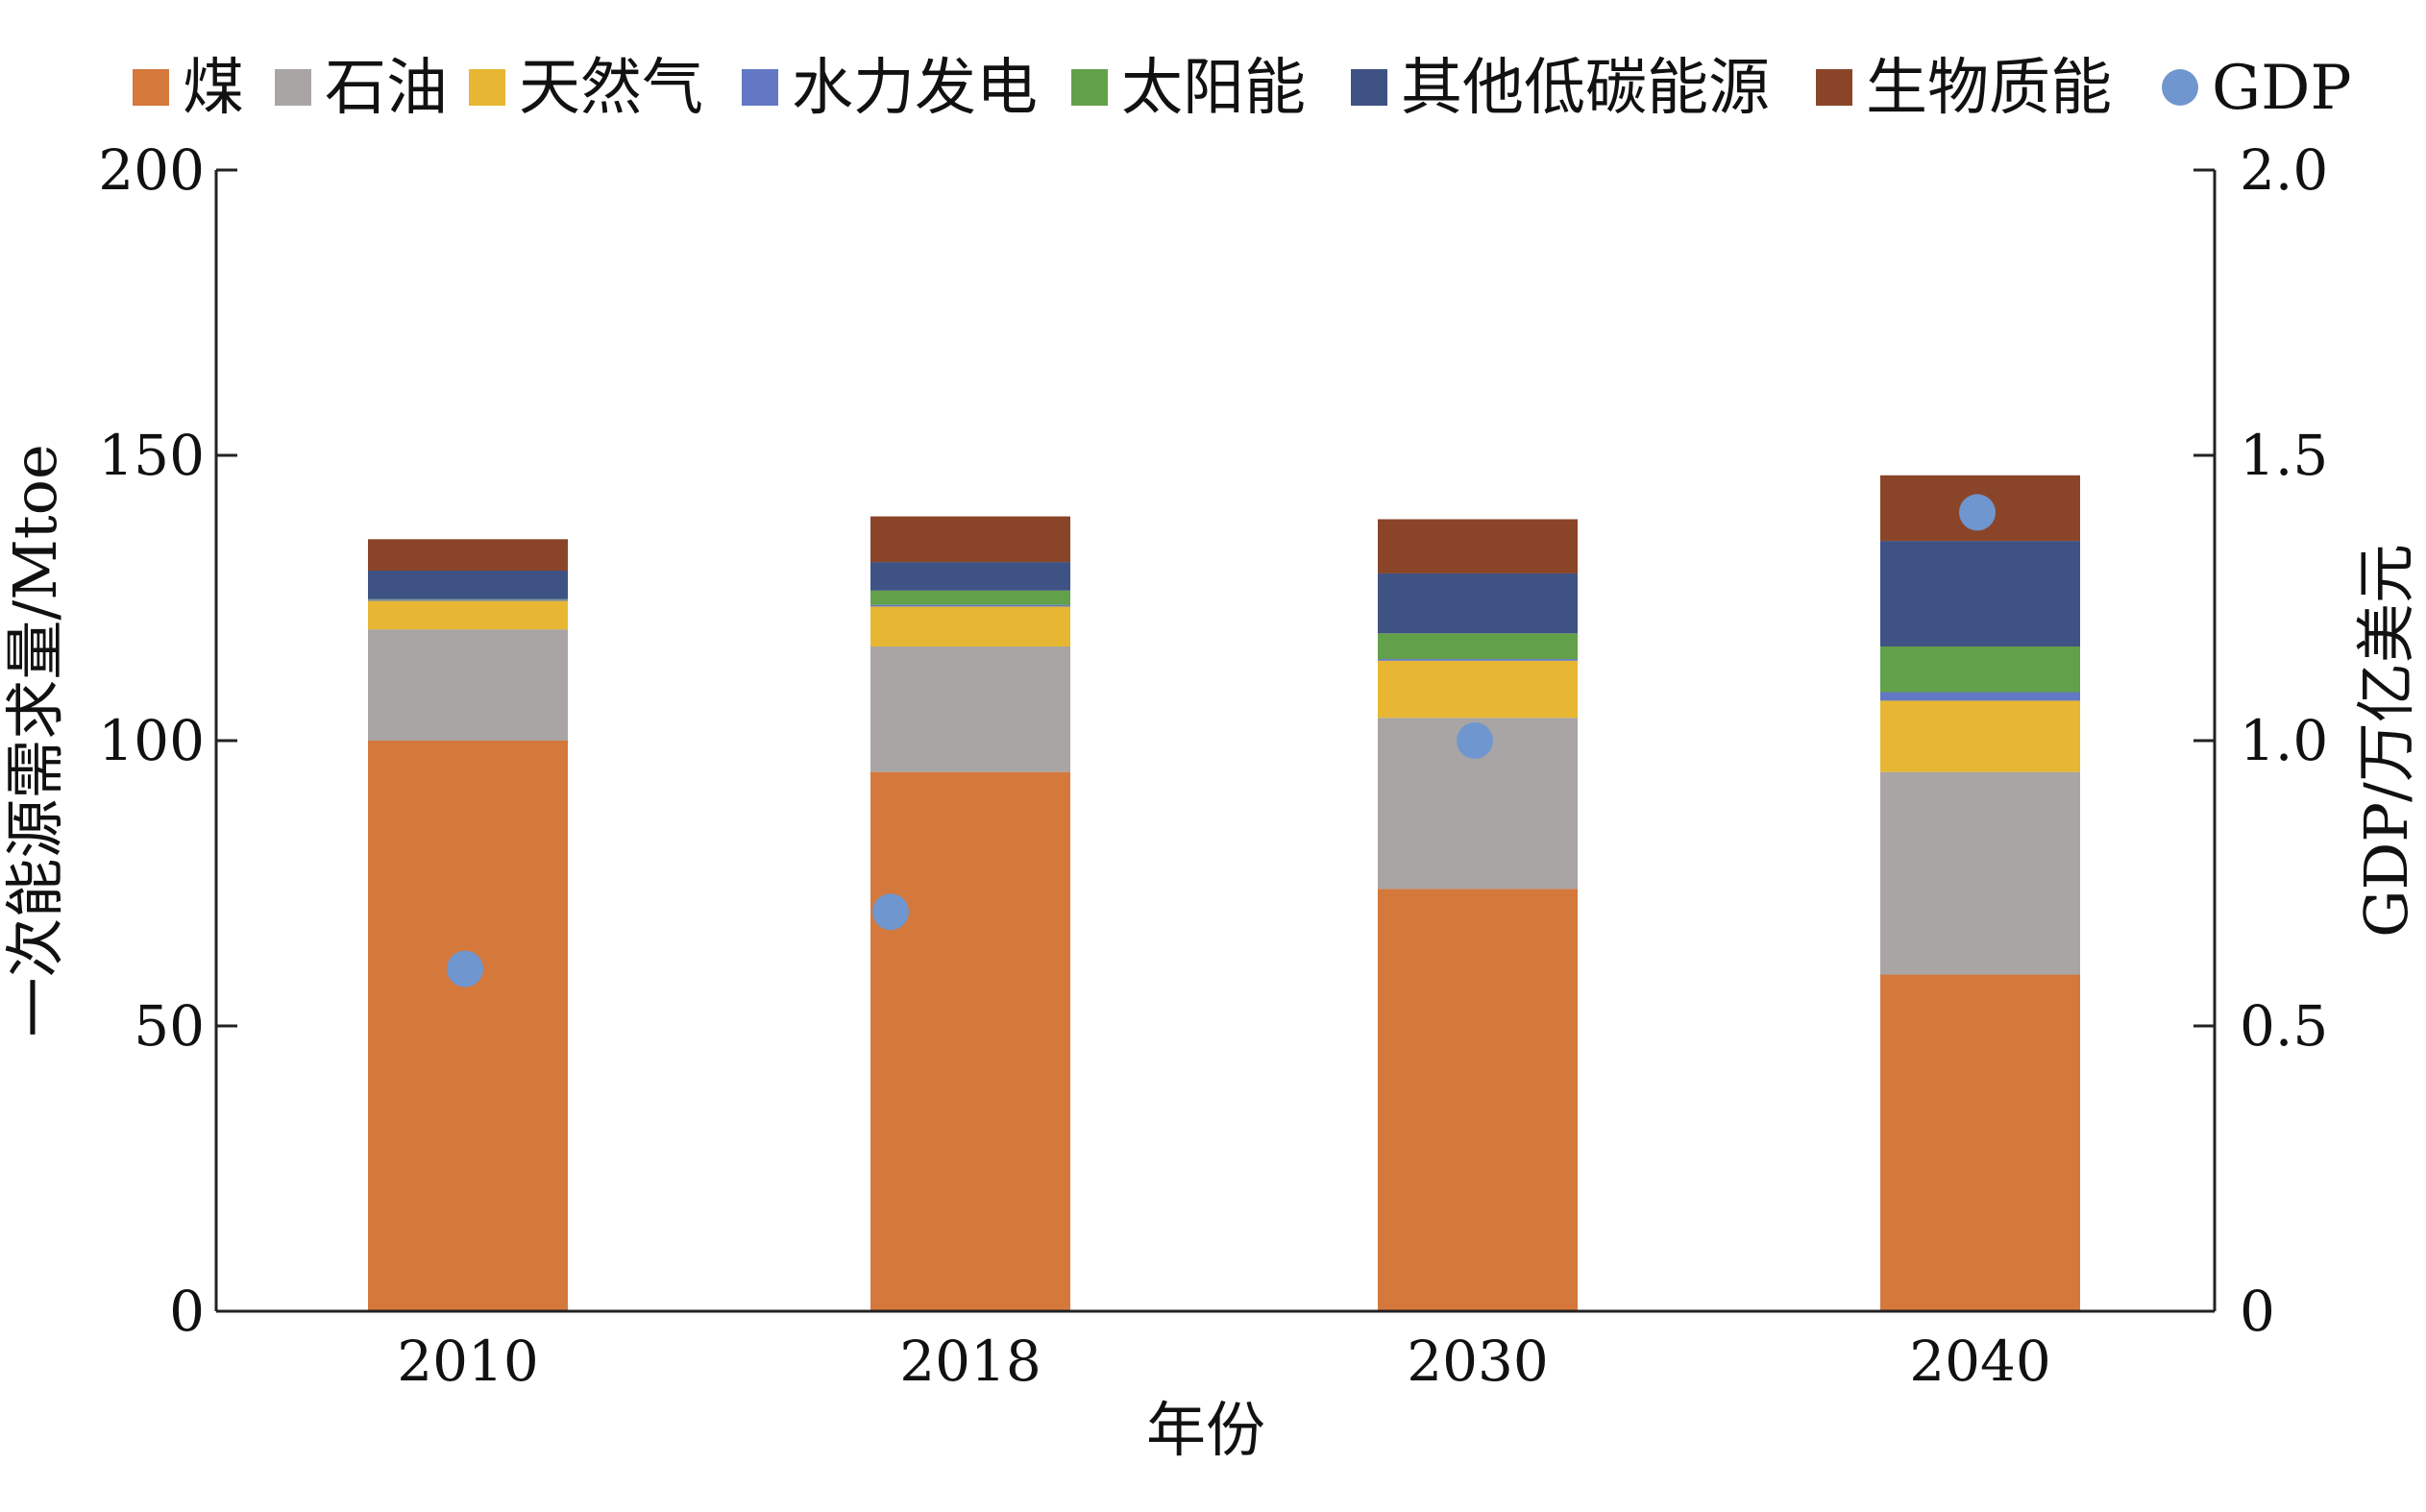 This screenshot has width=2426, height=1512. I want to click on x-tick-label: 2040, so click(1980, 1361).